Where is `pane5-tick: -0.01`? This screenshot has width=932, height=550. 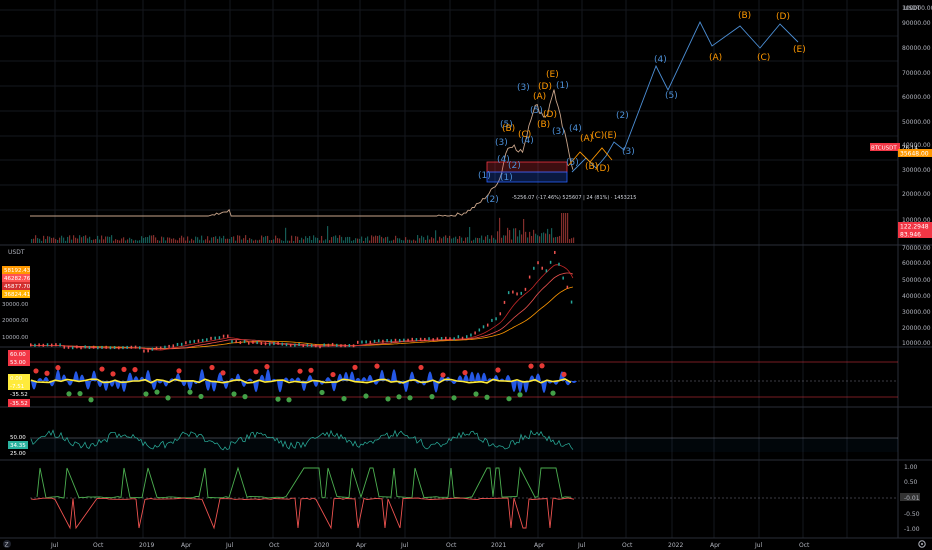 pane5-tick: -0.01 is located at coordinates (912, 498).